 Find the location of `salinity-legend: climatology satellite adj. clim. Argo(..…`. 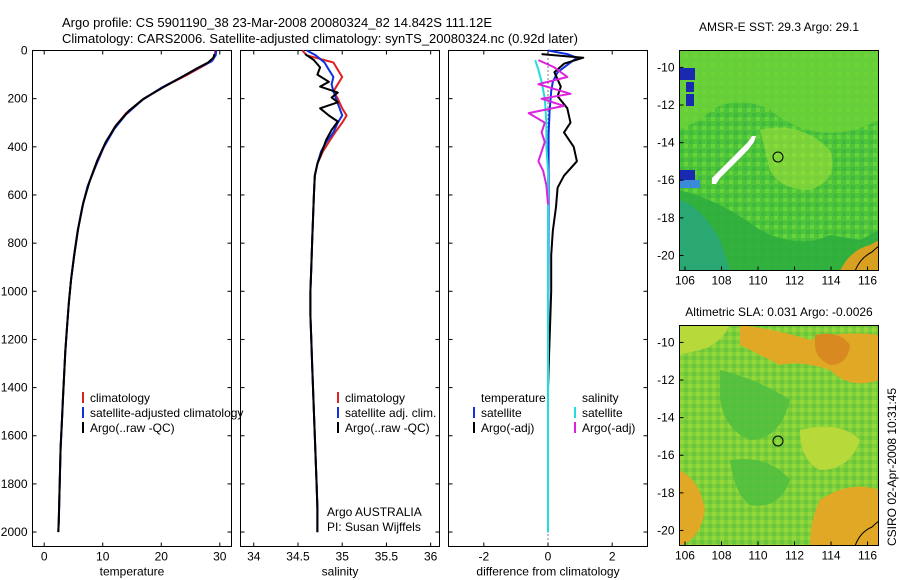

salinity-legend: climatology satellite adj. clim. Argo(..… is located at coordinates (381, 462).